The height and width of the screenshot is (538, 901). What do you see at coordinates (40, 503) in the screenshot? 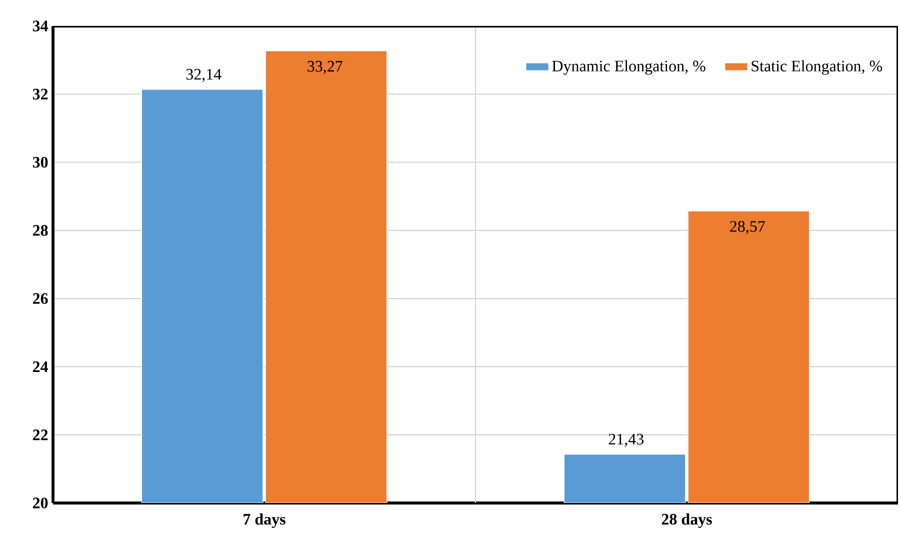
I see `y-tick-label: 20` at bounding box center [40, 503].